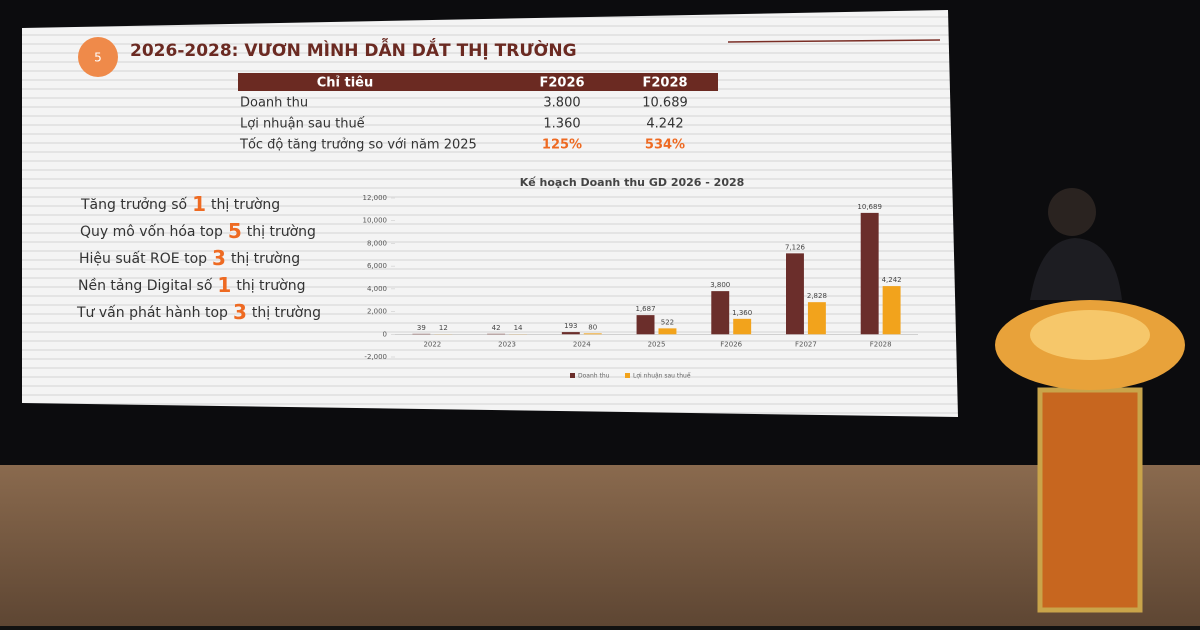 This screenshot has width=1200, height=630. What do you see at coordinates (375, 221) in the screenshot?
I see `y-tick-label: 10,000` at bounding box center [375, 221].